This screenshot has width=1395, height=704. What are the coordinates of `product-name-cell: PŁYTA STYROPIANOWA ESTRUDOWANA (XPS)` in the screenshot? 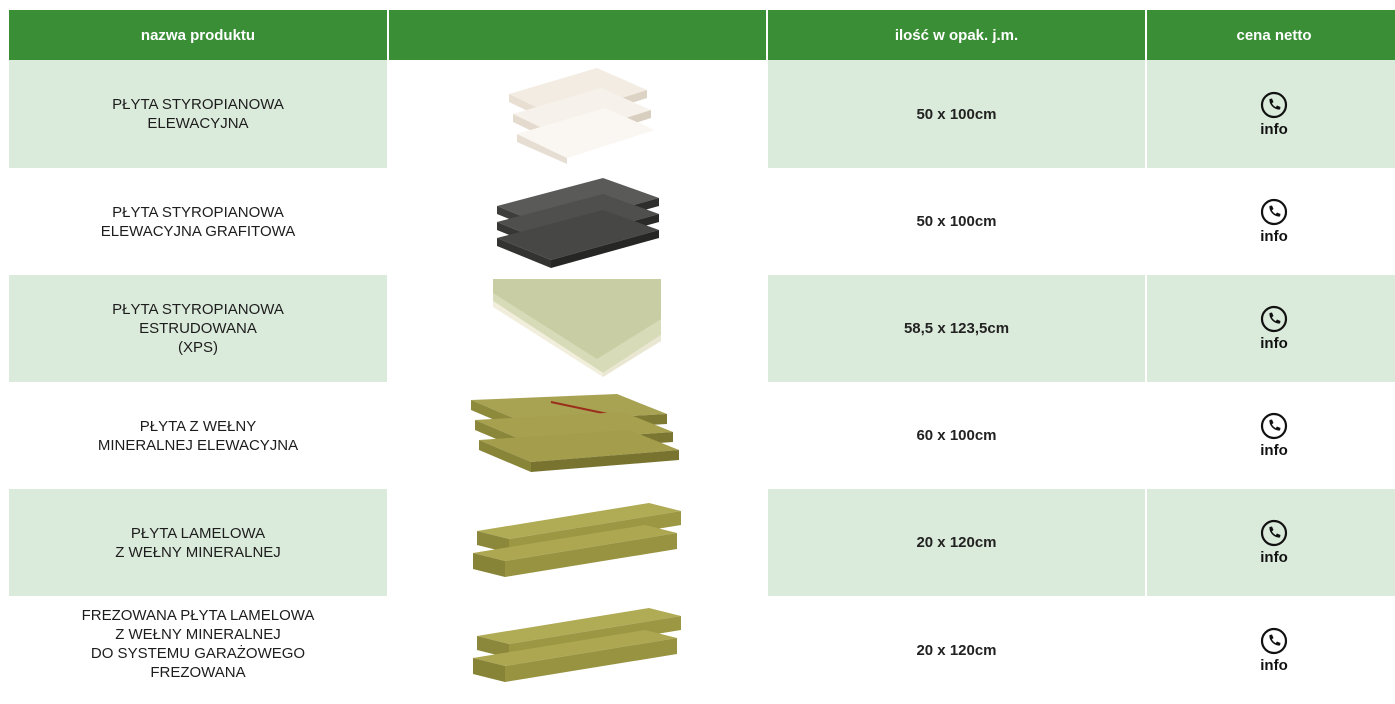 It's located at (198, 328).